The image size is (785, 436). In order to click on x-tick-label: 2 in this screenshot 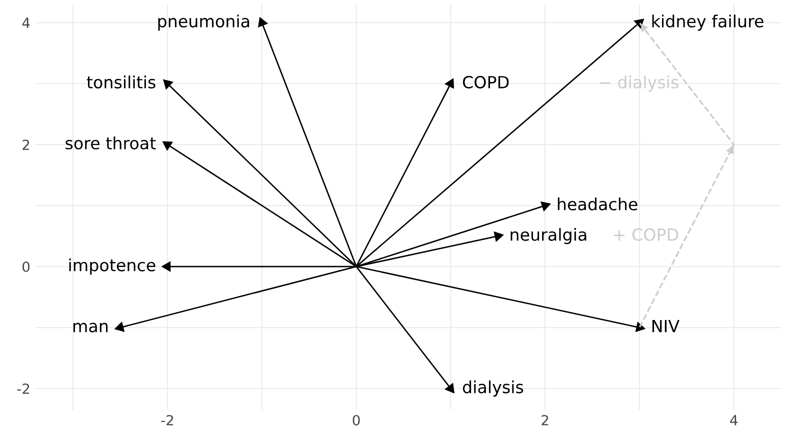, I will do `click(545, 420)`.